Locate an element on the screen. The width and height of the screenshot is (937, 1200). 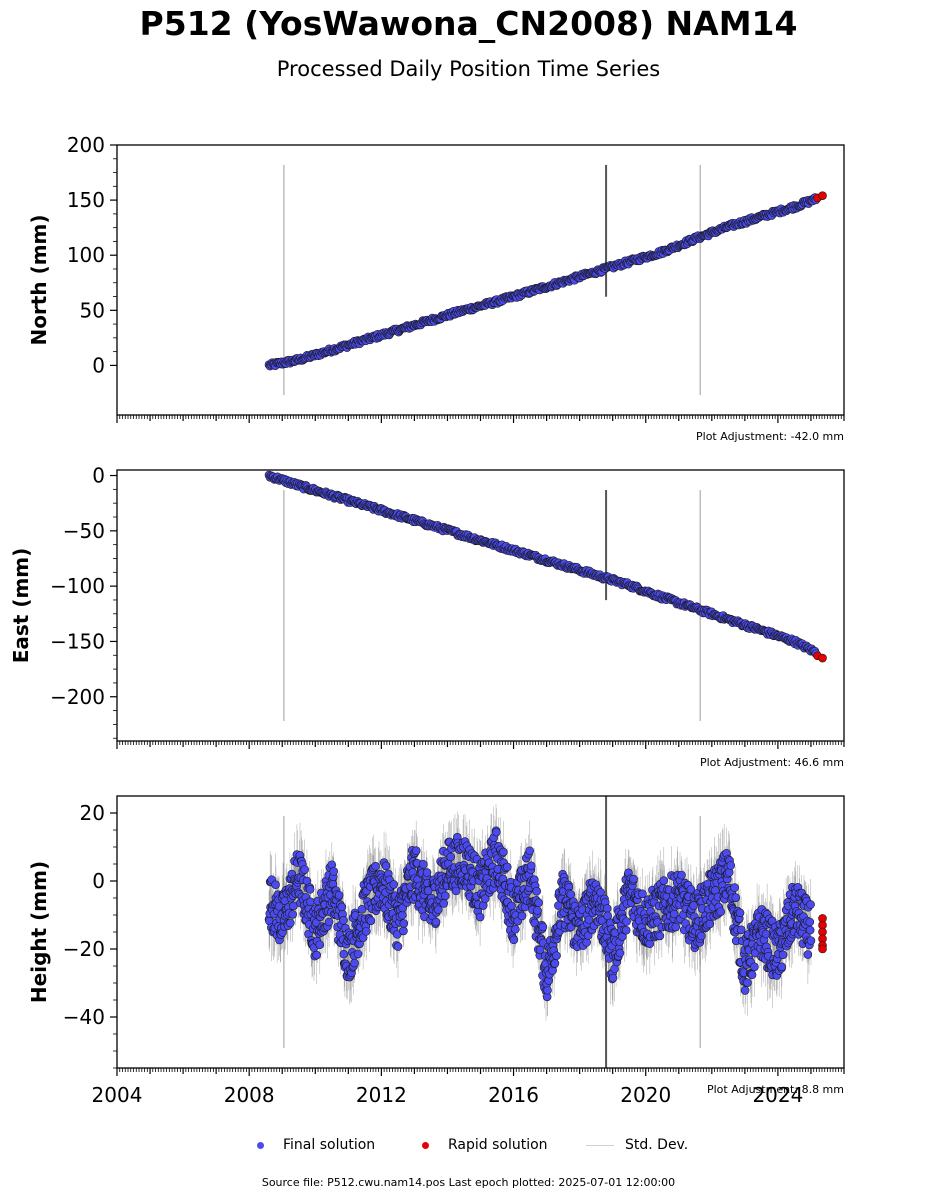
y-tick-label: −100 is located at coordinates (77, 586).